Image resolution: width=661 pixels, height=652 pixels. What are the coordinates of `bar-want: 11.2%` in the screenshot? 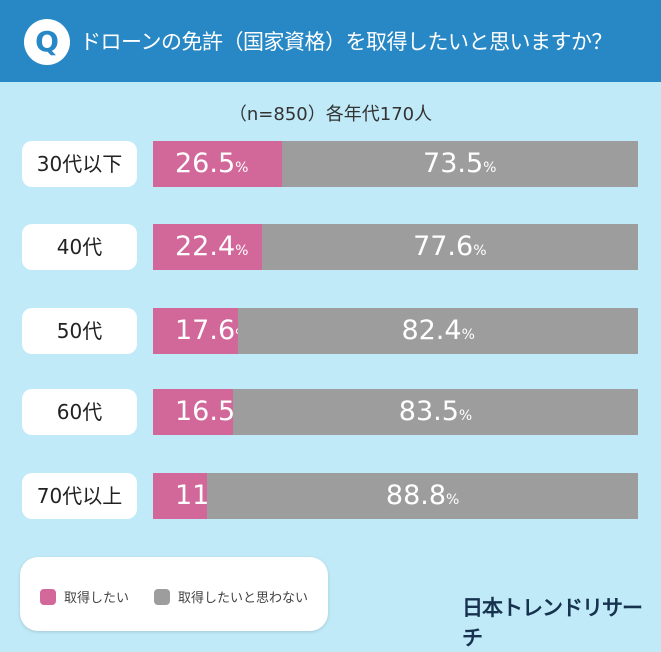 It's located at (200, 496).